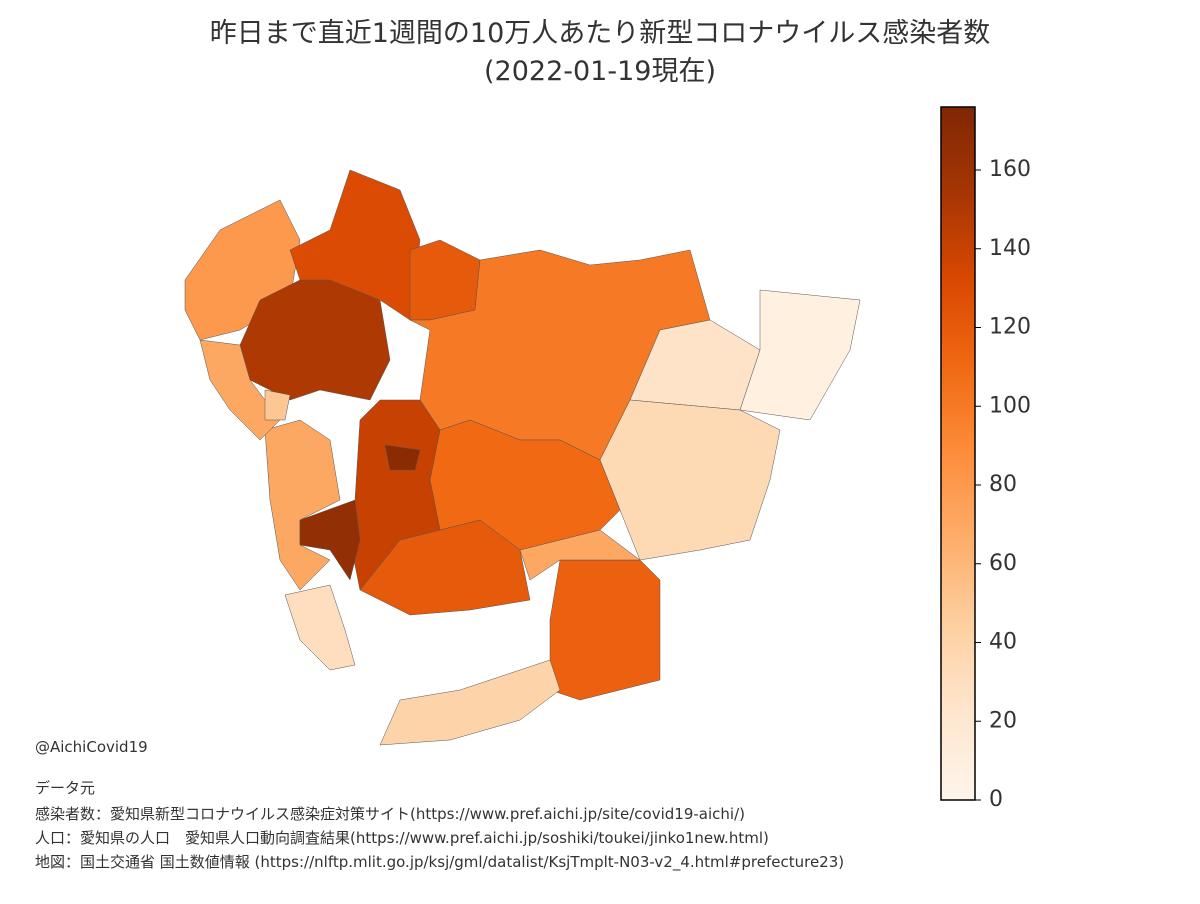 The height and width of the screenshot is (904, 1200). Describe the element at coordinates (1003, 720) in the screenshot. I see `tick-label: 20` at that location.